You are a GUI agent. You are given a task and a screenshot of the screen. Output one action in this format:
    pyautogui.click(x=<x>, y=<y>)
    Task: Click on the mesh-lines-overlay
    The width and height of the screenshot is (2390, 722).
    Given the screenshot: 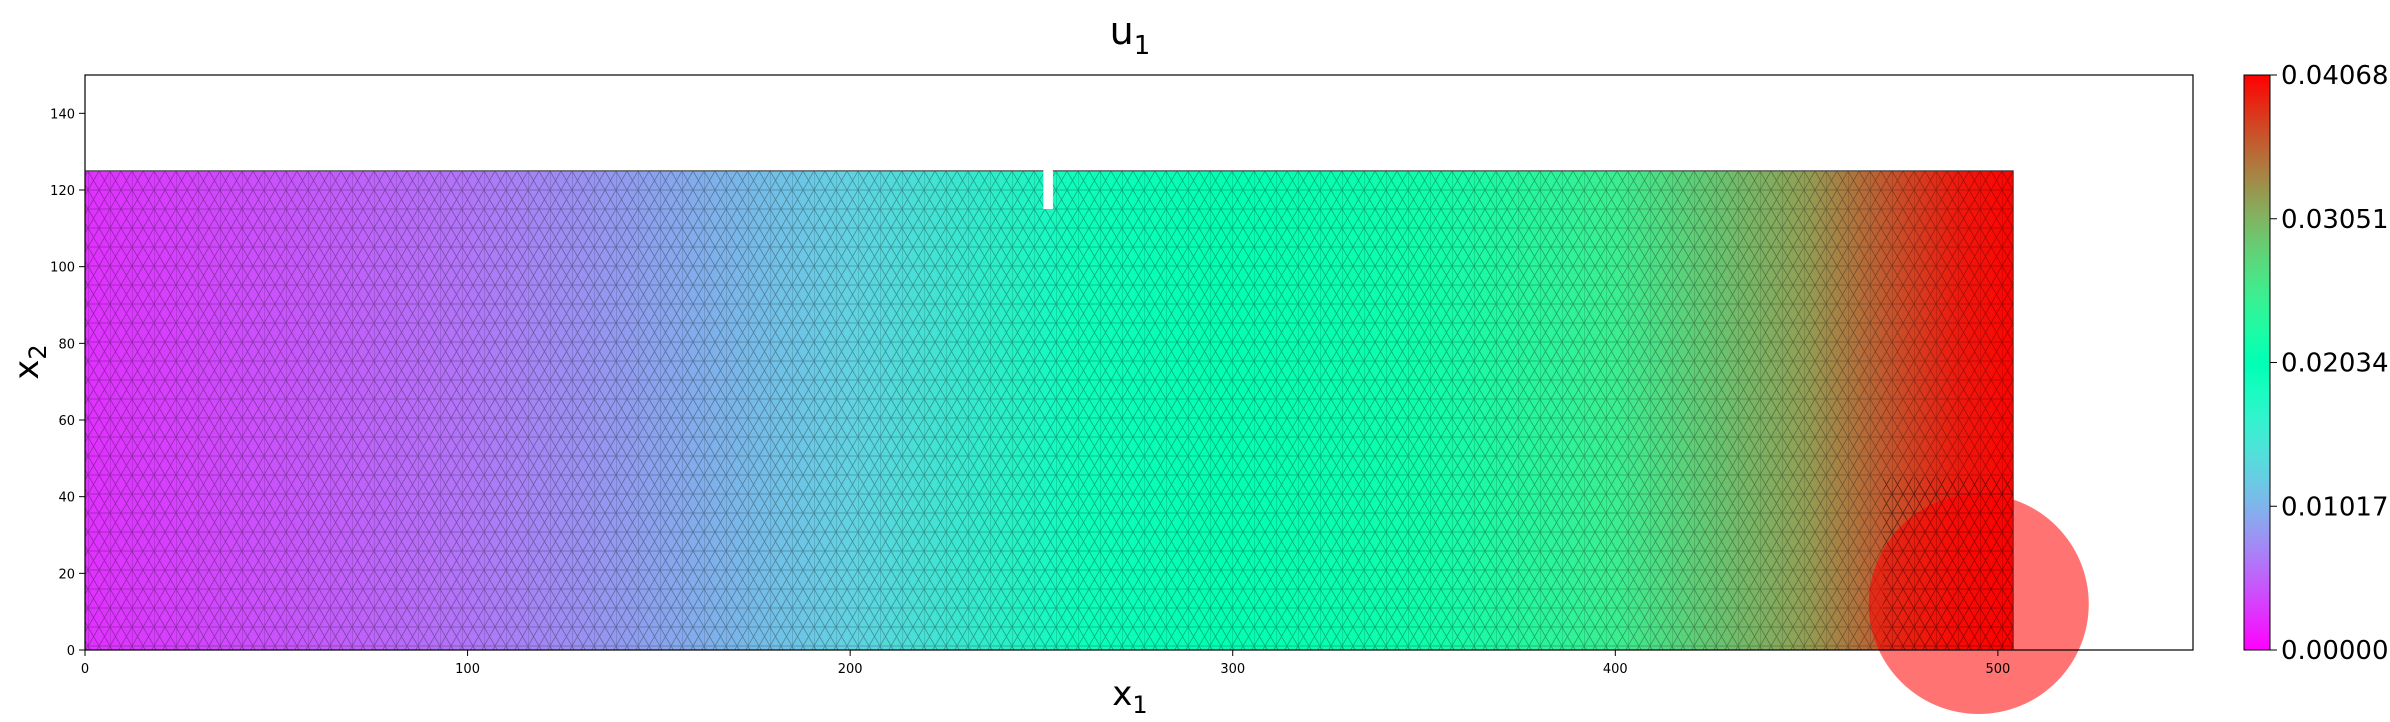 What is the action you would take?
    pyautogui.click(x=1948, y=563)
    